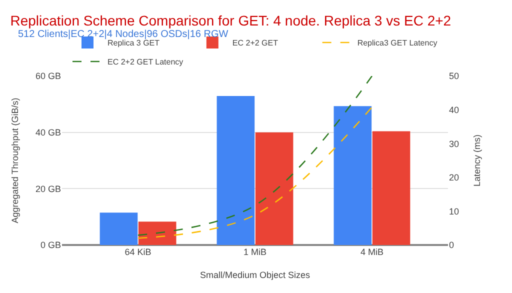 The height and width of the screenshot is (293, 512). I want to click on y2-tick-label: 20, so click(454, 177).